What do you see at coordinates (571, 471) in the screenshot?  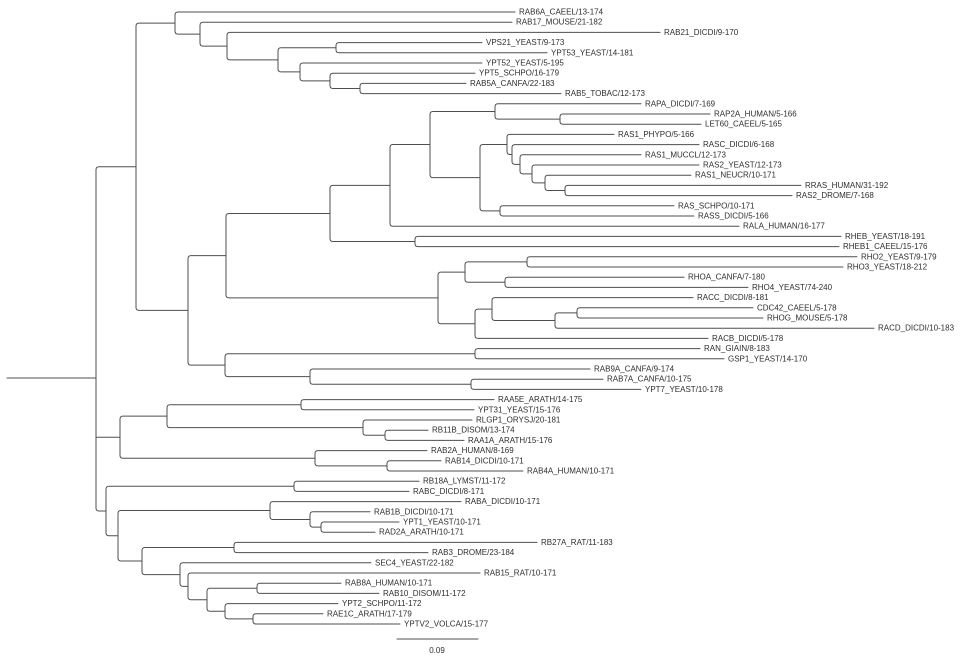 I see `leaf-label: RAB4A_HUMAN/10-171` at bounding box center [571, 471].